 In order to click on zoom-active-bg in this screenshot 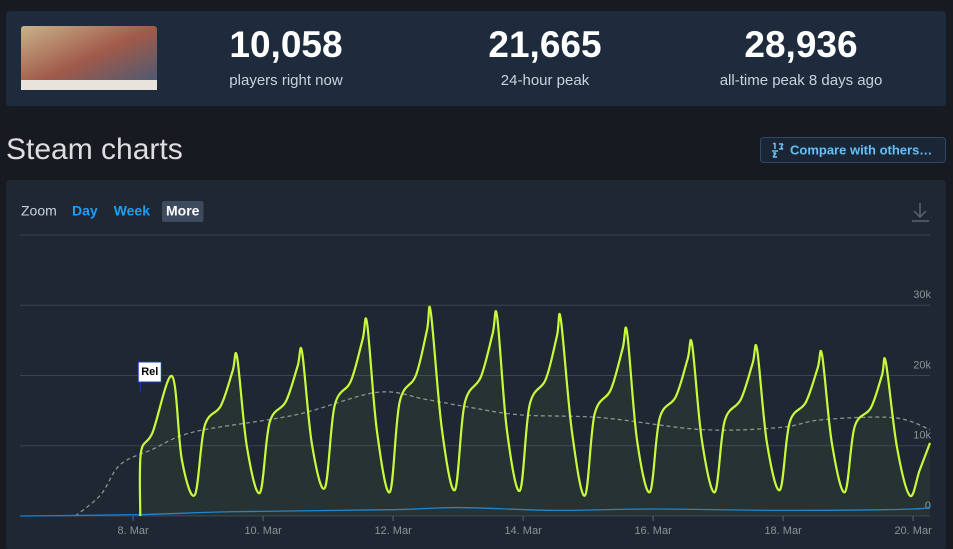, I will do `click(183, 211)`.